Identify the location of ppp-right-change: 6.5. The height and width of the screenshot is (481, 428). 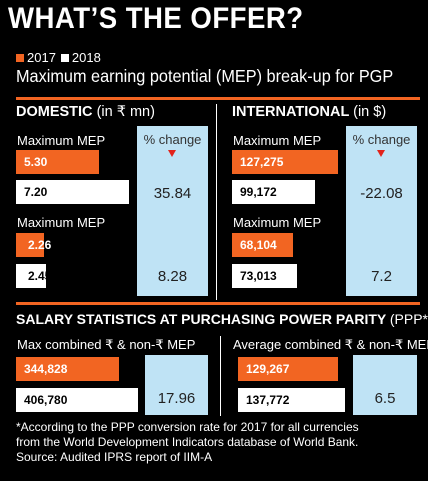
(385, 398).